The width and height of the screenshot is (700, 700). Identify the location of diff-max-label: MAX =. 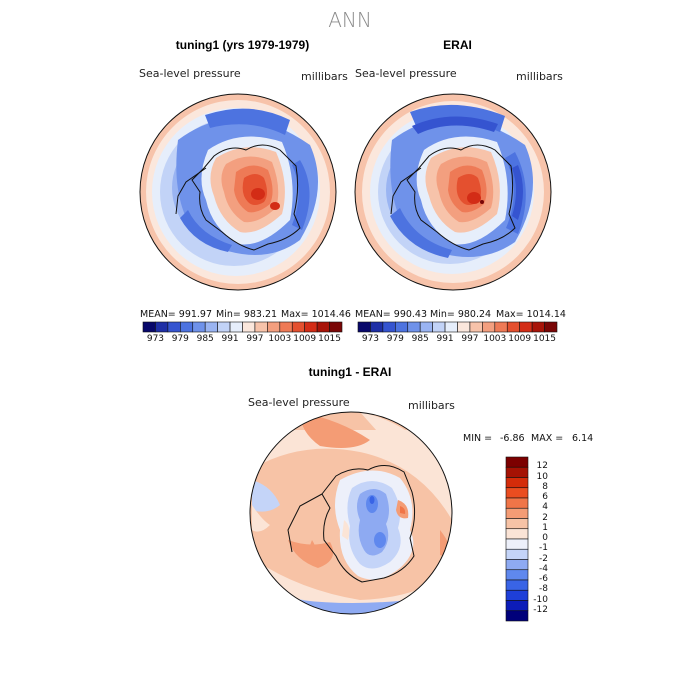
(547, 438).